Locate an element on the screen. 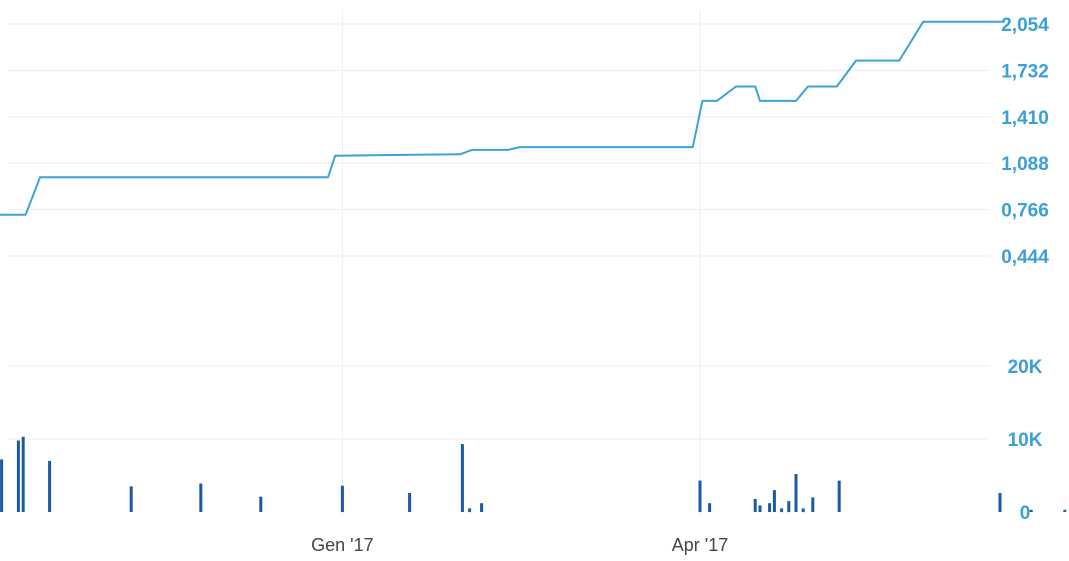 This screenshot has height=561, width=1069. price-tick-label: 1,088 is located at coordinates (1025, 164).